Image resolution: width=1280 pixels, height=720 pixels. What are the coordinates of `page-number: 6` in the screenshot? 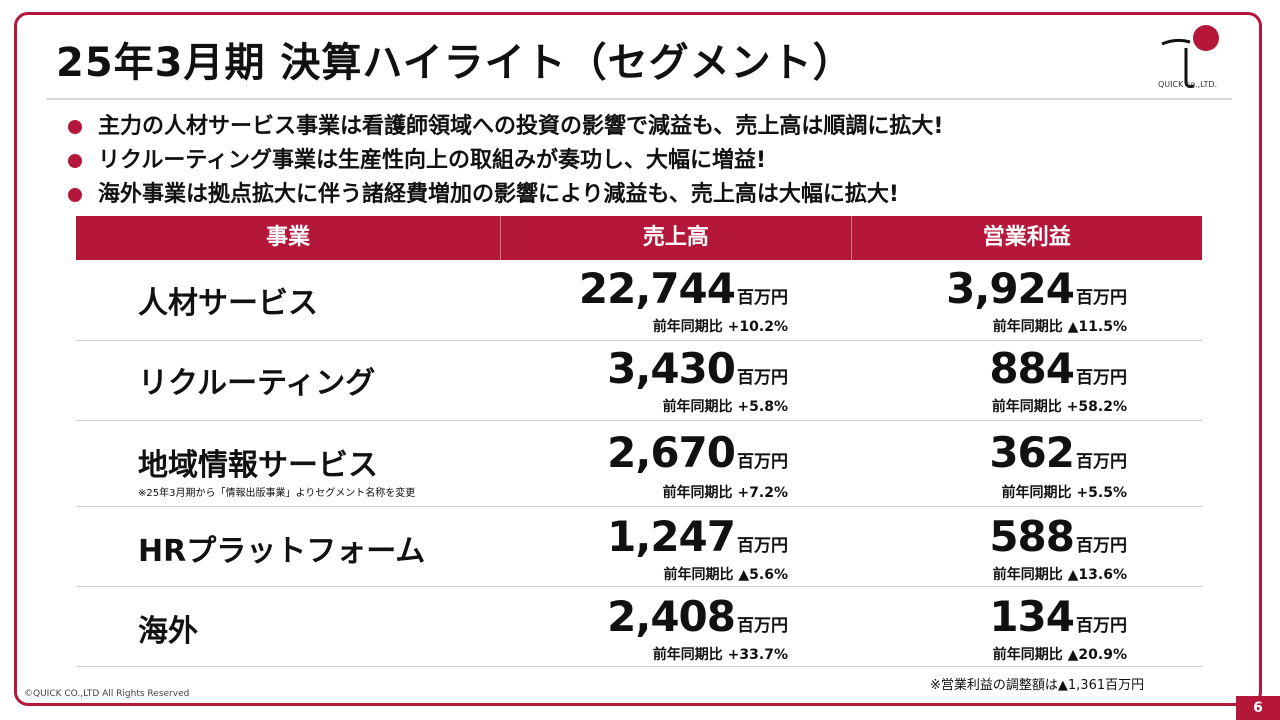 It's located at (1258, 708).